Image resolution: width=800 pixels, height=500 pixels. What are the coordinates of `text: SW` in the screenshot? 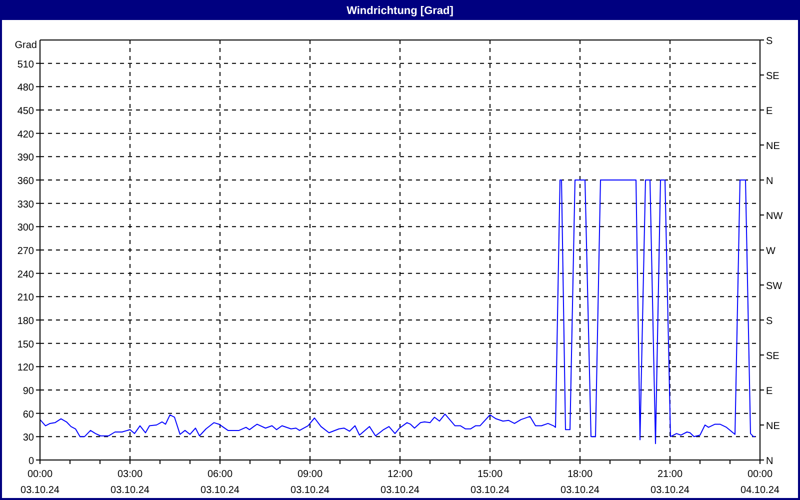 It's located at (774, 286).